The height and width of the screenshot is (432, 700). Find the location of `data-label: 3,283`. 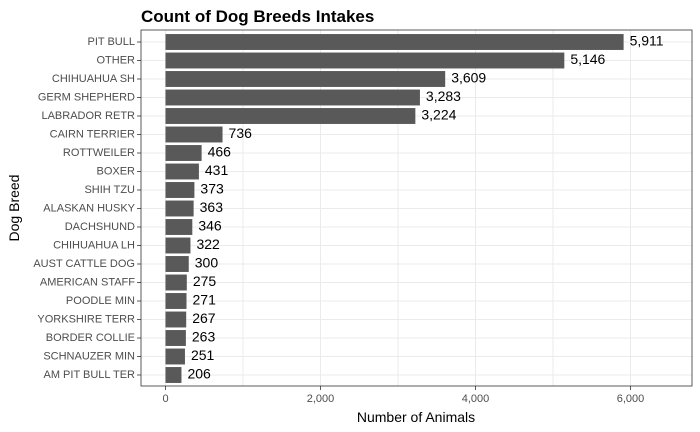

data-label: 3,283 is located at coordinates (443, 96).